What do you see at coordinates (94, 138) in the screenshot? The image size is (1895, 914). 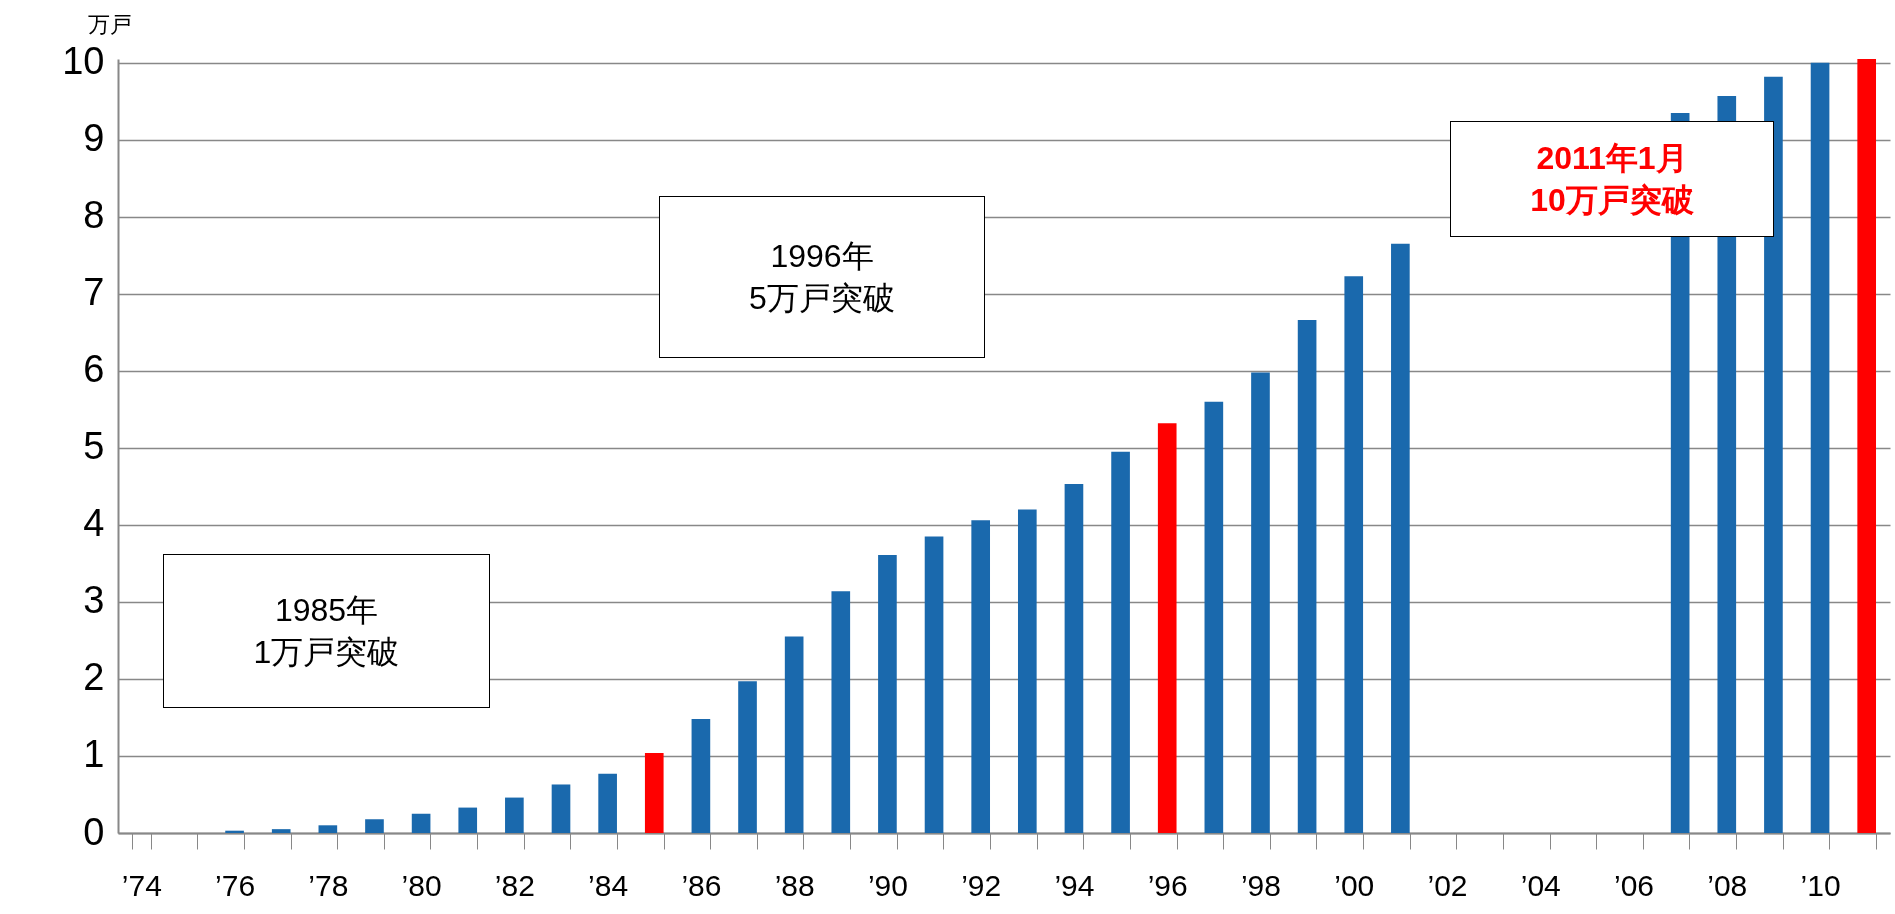 I see `y-tick-label: 9` at bounding box center [94, 138].